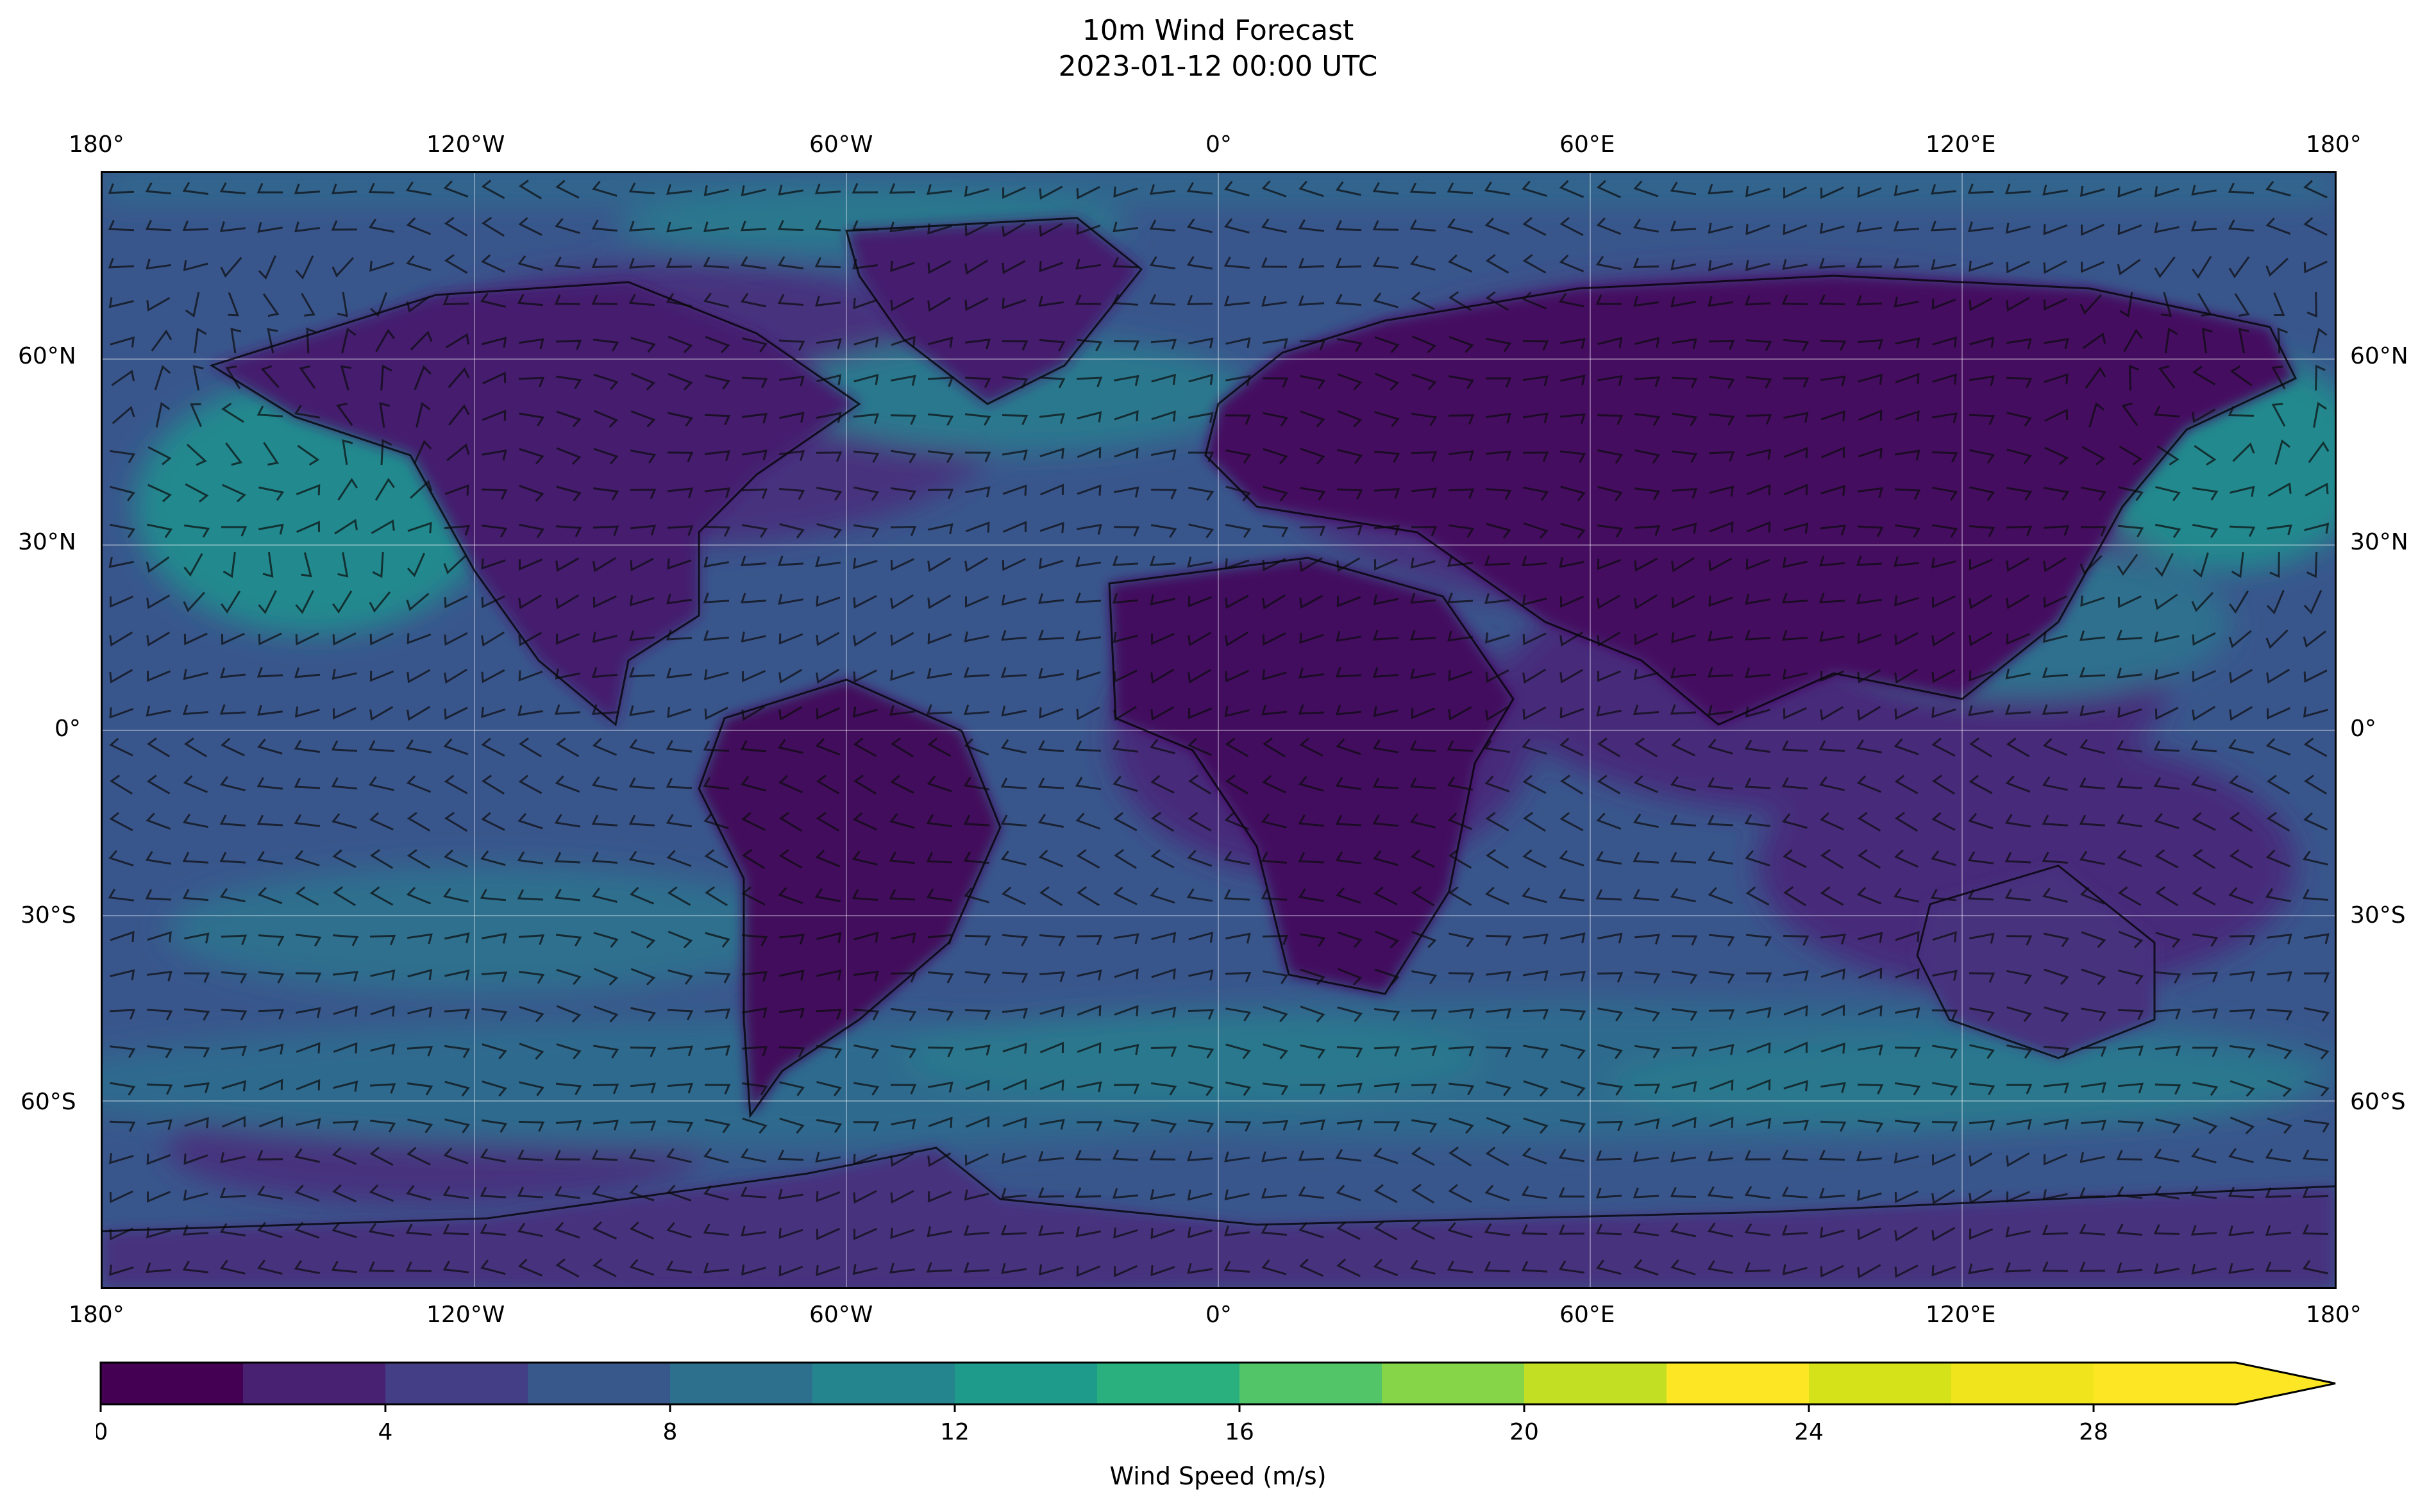 This screenshot has width=2436, height=1512. Describe the element at coordinates (1168, 1383) in the screenshot. I see `colorbar-segment` at that location.